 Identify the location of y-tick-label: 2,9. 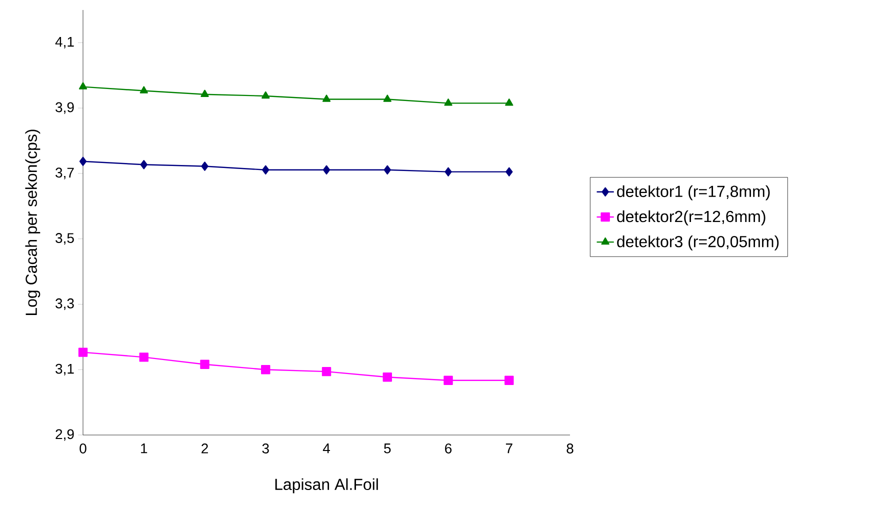
(65, 435).